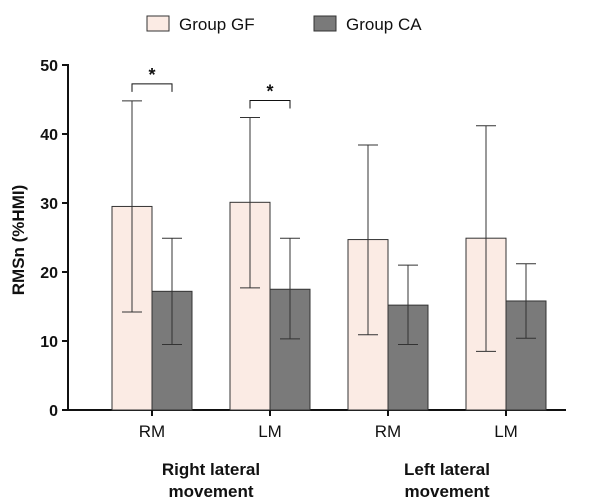 The image size is (591, 497). Describe the element at coordinates (49, 204) in the screenshot. I see `y-tick-label: 30` at that location.